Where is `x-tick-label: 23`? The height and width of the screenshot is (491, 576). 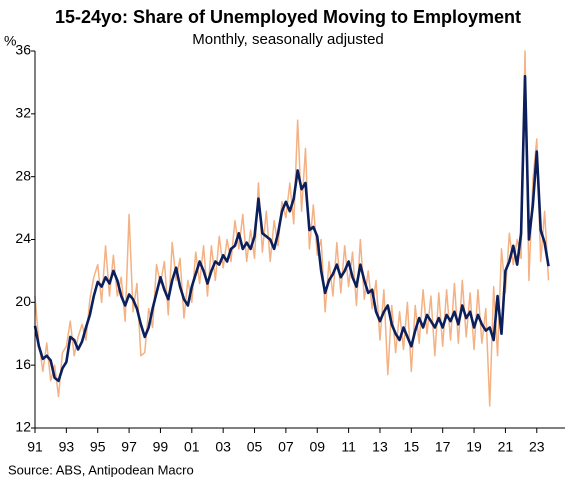
x-tick-label: 23 is located at coordinates (537, 447).